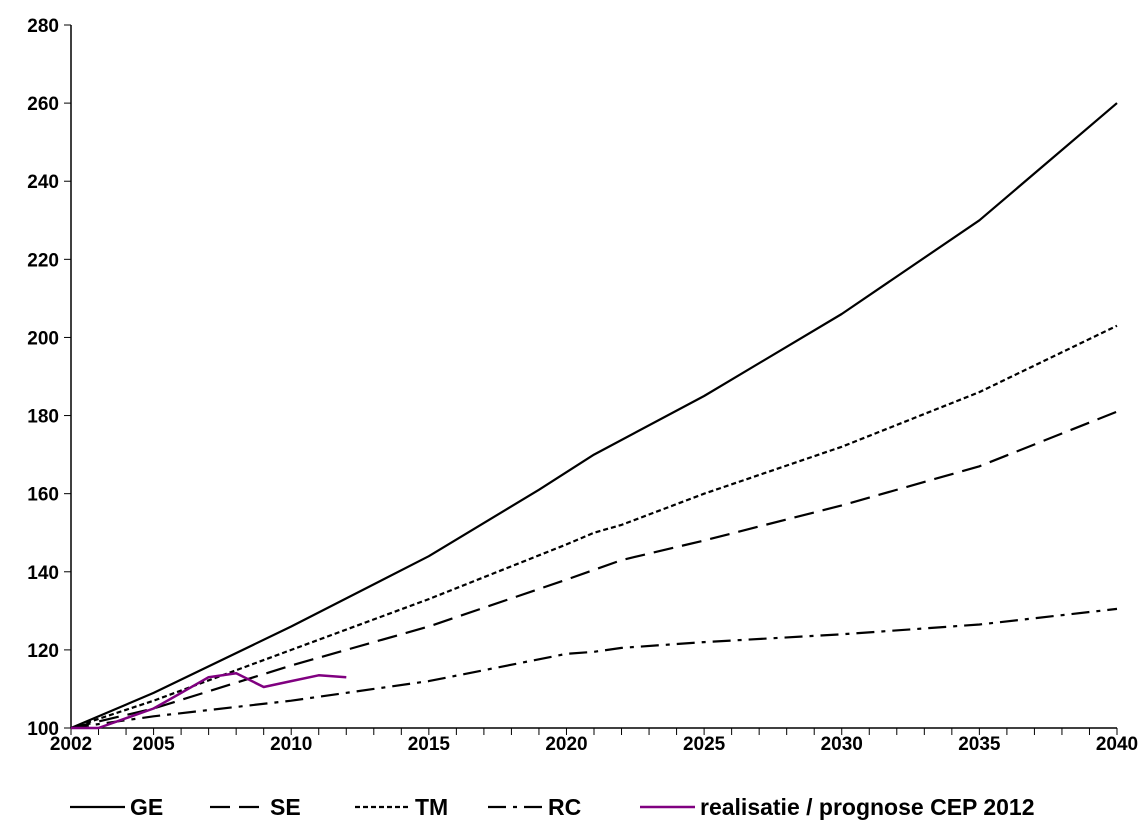  Describe the element at coordinates (842, 744) in the screenshot. I see `x-tick-label: 2030` at that location.